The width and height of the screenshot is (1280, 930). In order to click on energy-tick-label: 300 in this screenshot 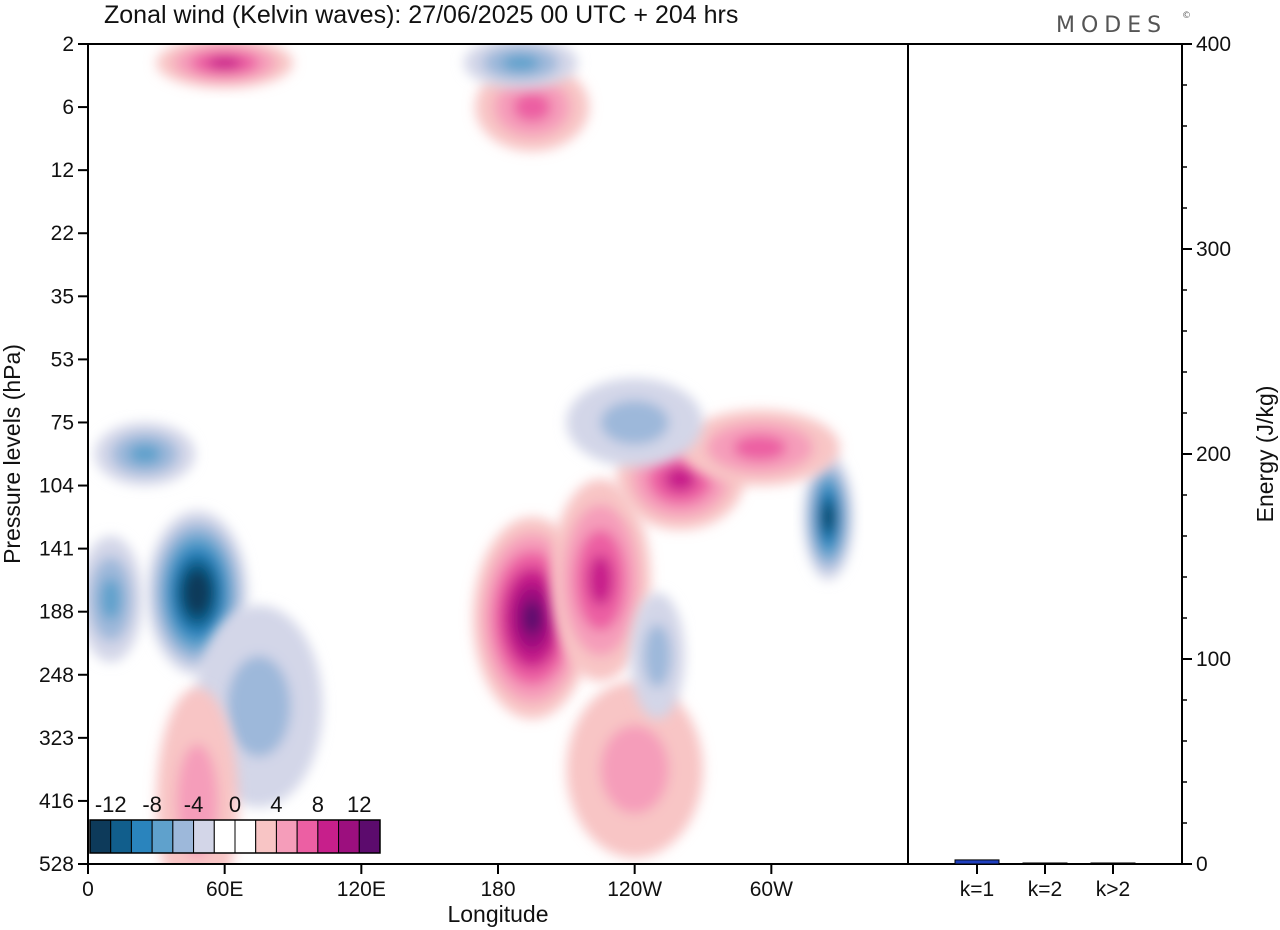, I will do `click(1213, 249)`.